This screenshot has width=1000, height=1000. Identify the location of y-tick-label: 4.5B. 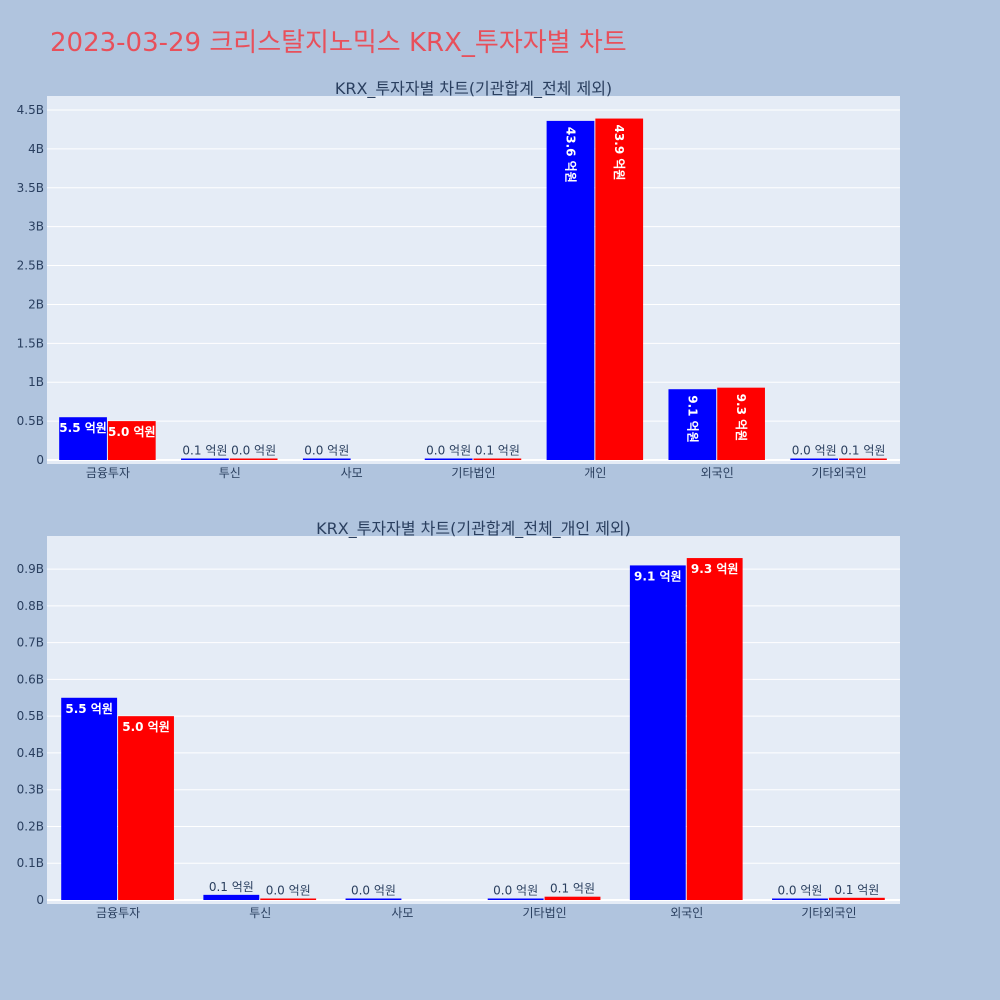
(30, 110).